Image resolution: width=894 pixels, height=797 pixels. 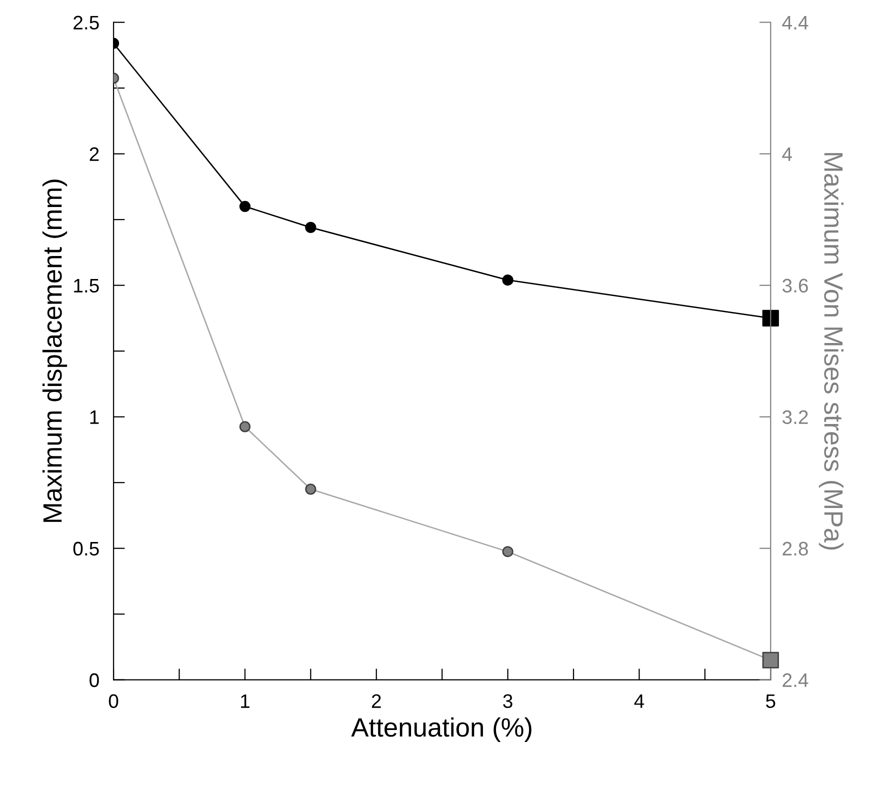 I want to click on y2-tick-label: 4.4, so click(x=795, y=23).